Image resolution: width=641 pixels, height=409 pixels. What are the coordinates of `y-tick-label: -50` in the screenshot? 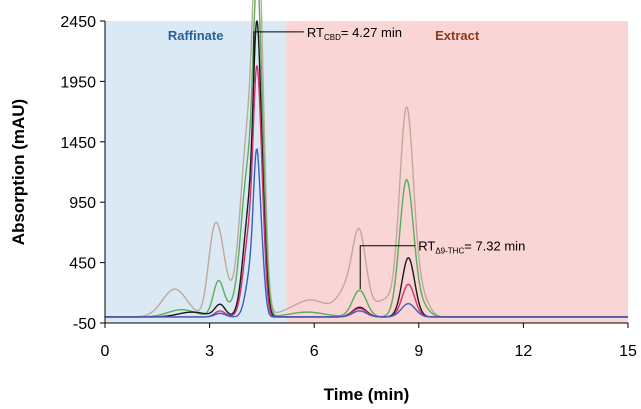 It's located at (84, 324).